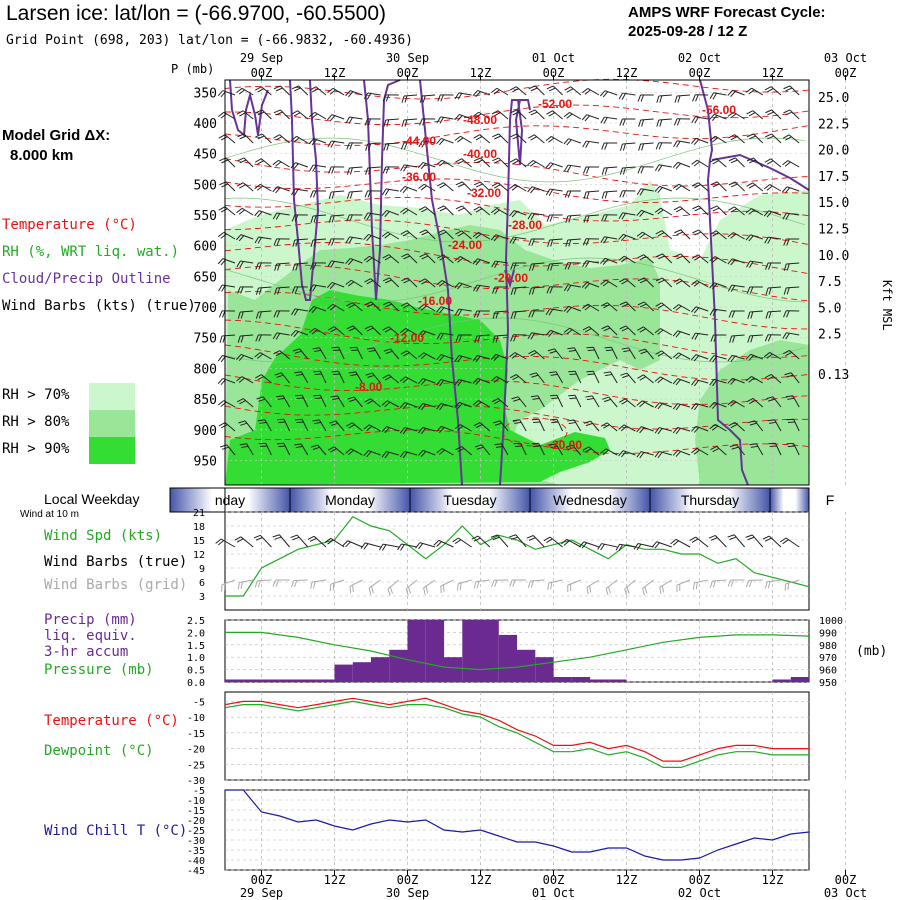 Image resolution: width=900 pixels, height=900 pixels. What do you see at coordinates (872, 651) in the screenshot?
I see `label-pressure-unit: (mb)` at bounding box center [872, 651].